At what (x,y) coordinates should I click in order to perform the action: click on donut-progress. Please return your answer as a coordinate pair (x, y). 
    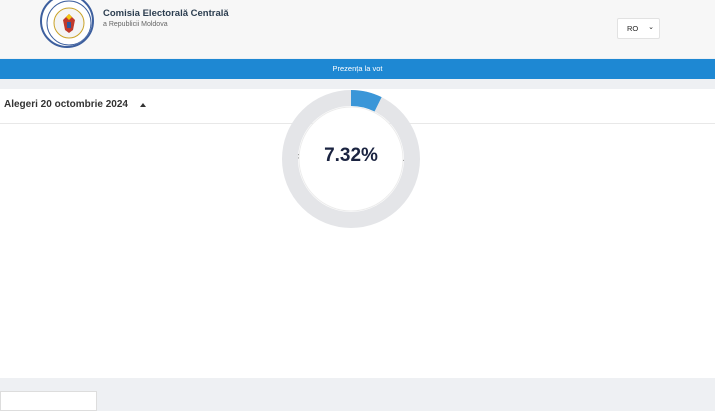
    Looking at the image, I should click on (351, 159).